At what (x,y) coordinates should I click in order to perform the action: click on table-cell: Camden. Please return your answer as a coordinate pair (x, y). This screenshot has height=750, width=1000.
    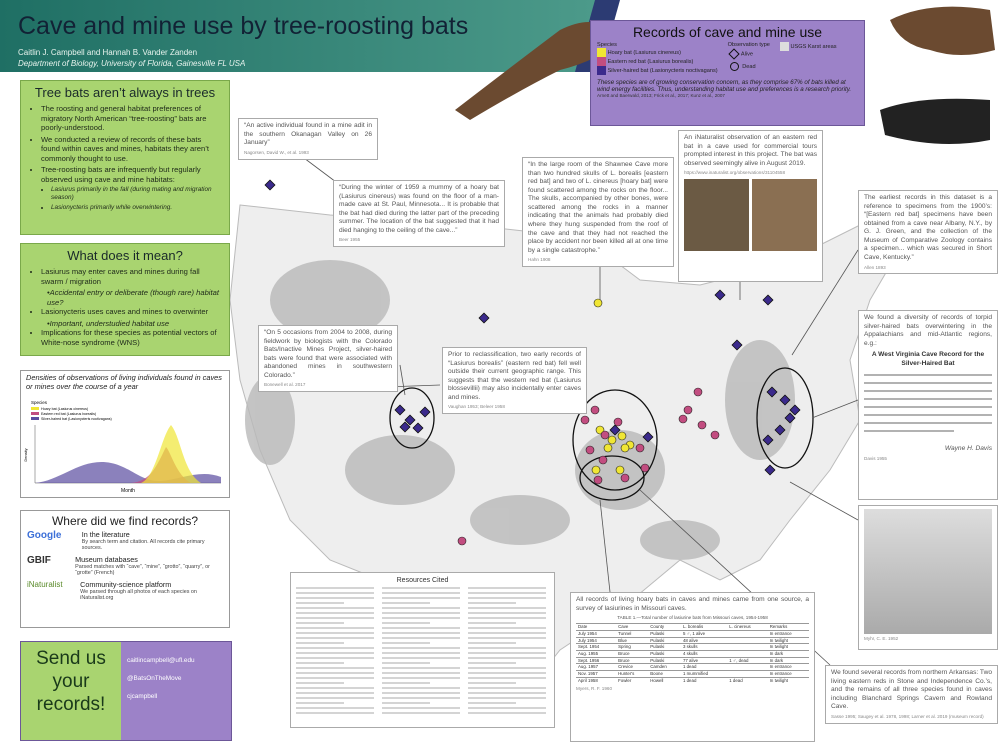
    Looking at the image, I should click on (664, 667).